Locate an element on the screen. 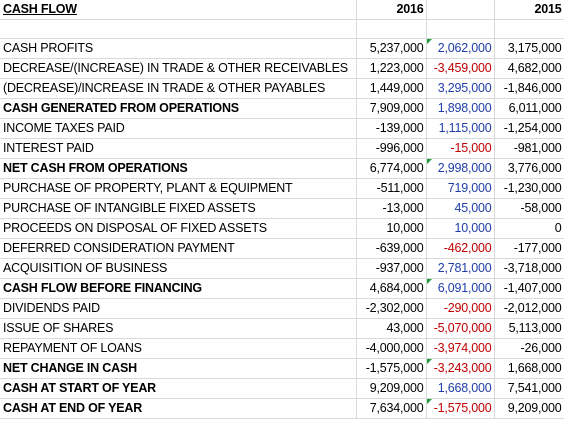  value-2016-cell: -1,575,000 is located at coordinates (391, 368).